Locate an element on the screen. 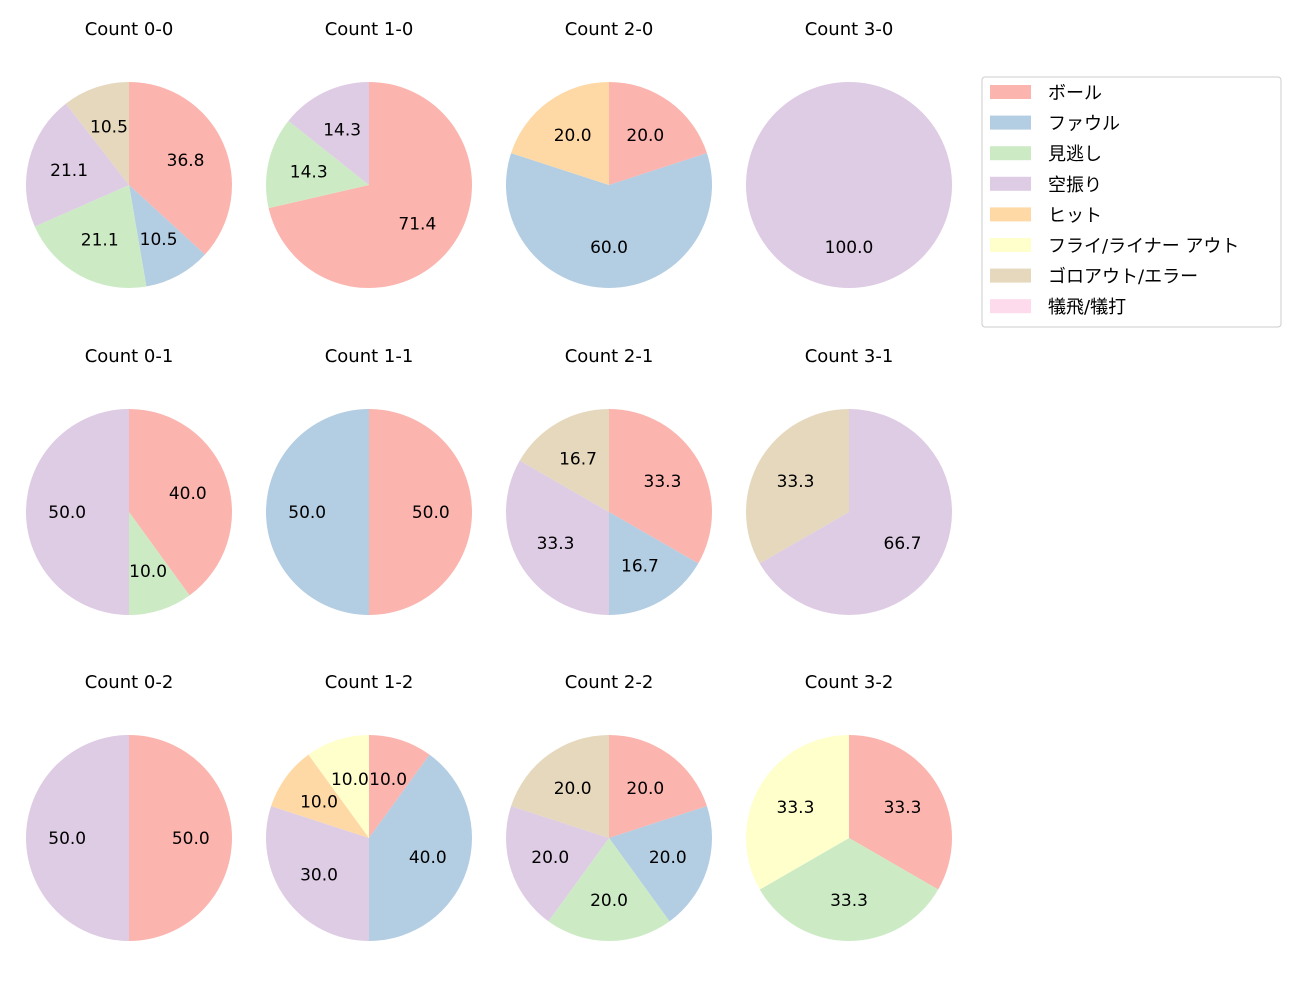 Image resolution: width=1300 pixels, height=1000 pixels. legend-label: 空振り is located at coordinates (1075, 185).